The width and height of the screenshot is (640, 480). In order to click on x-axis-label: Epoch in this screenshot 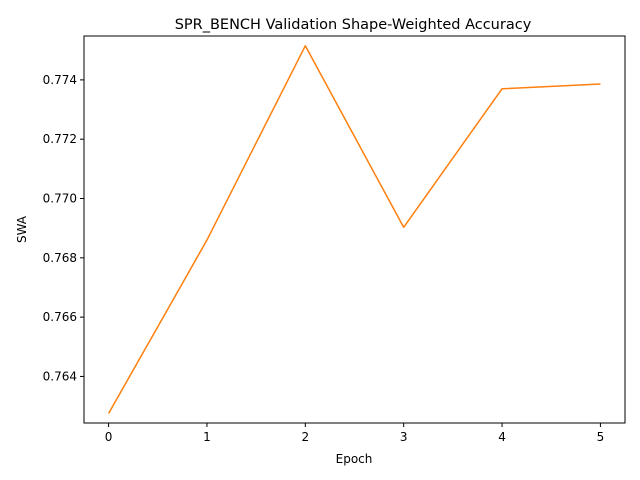, I will do `click(354, 459)`.